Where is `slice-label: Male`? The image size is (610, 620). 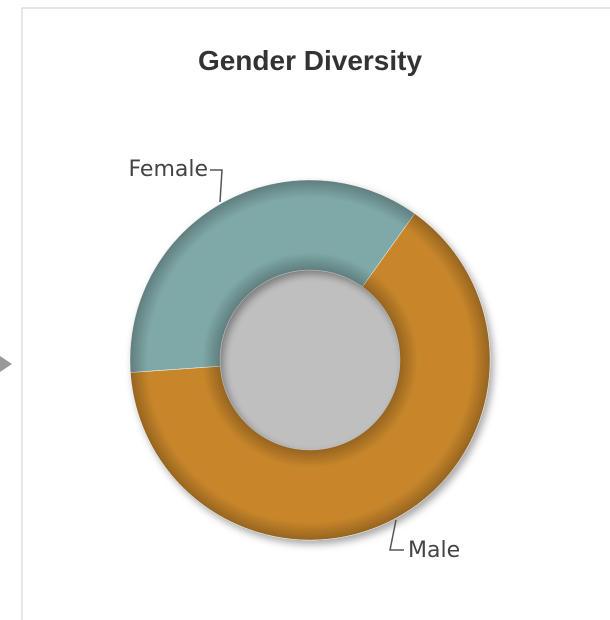 slice-label: Male is located at coordinates (434, 550).